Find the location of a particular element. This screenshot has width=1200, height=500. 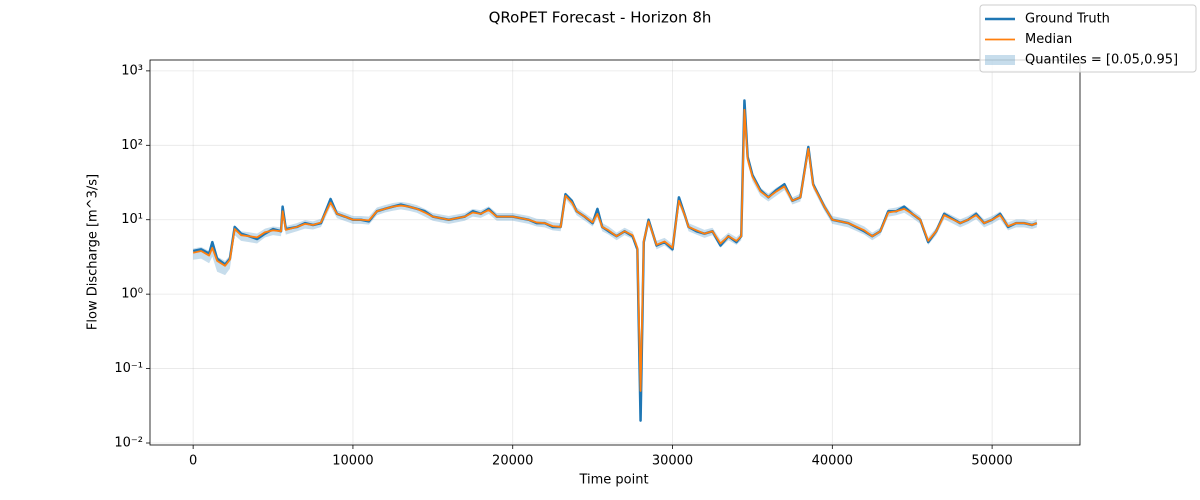

x-tick-label: 20000 is located at coordinates (512, 461).